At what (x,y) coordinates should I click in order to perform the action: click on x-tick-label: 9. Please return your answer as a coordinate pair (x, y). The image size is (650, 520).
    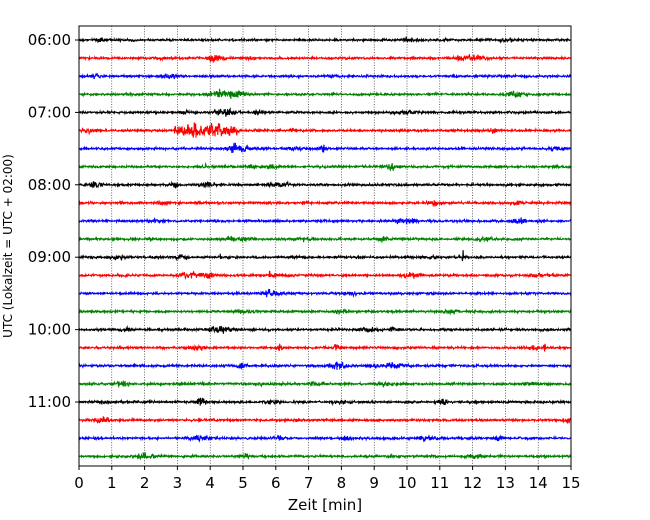
    Looking at the image, I should click on (374, 483).